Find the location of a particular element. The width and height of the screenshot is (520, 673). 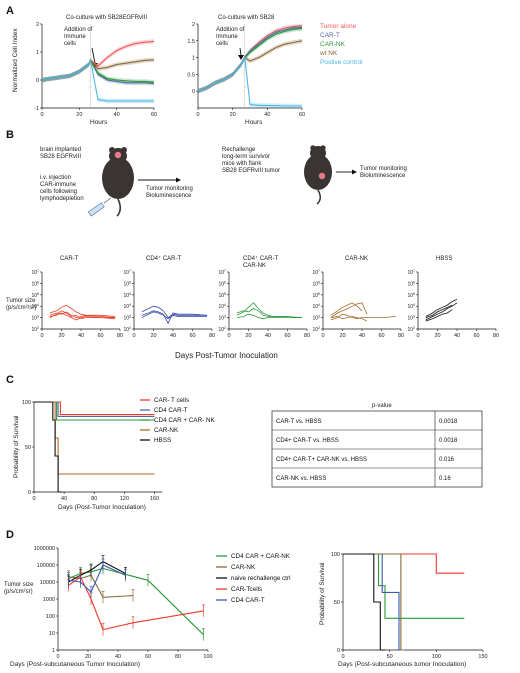

a2-ytick-label: 0.5 is located at coordinates (191, 75).